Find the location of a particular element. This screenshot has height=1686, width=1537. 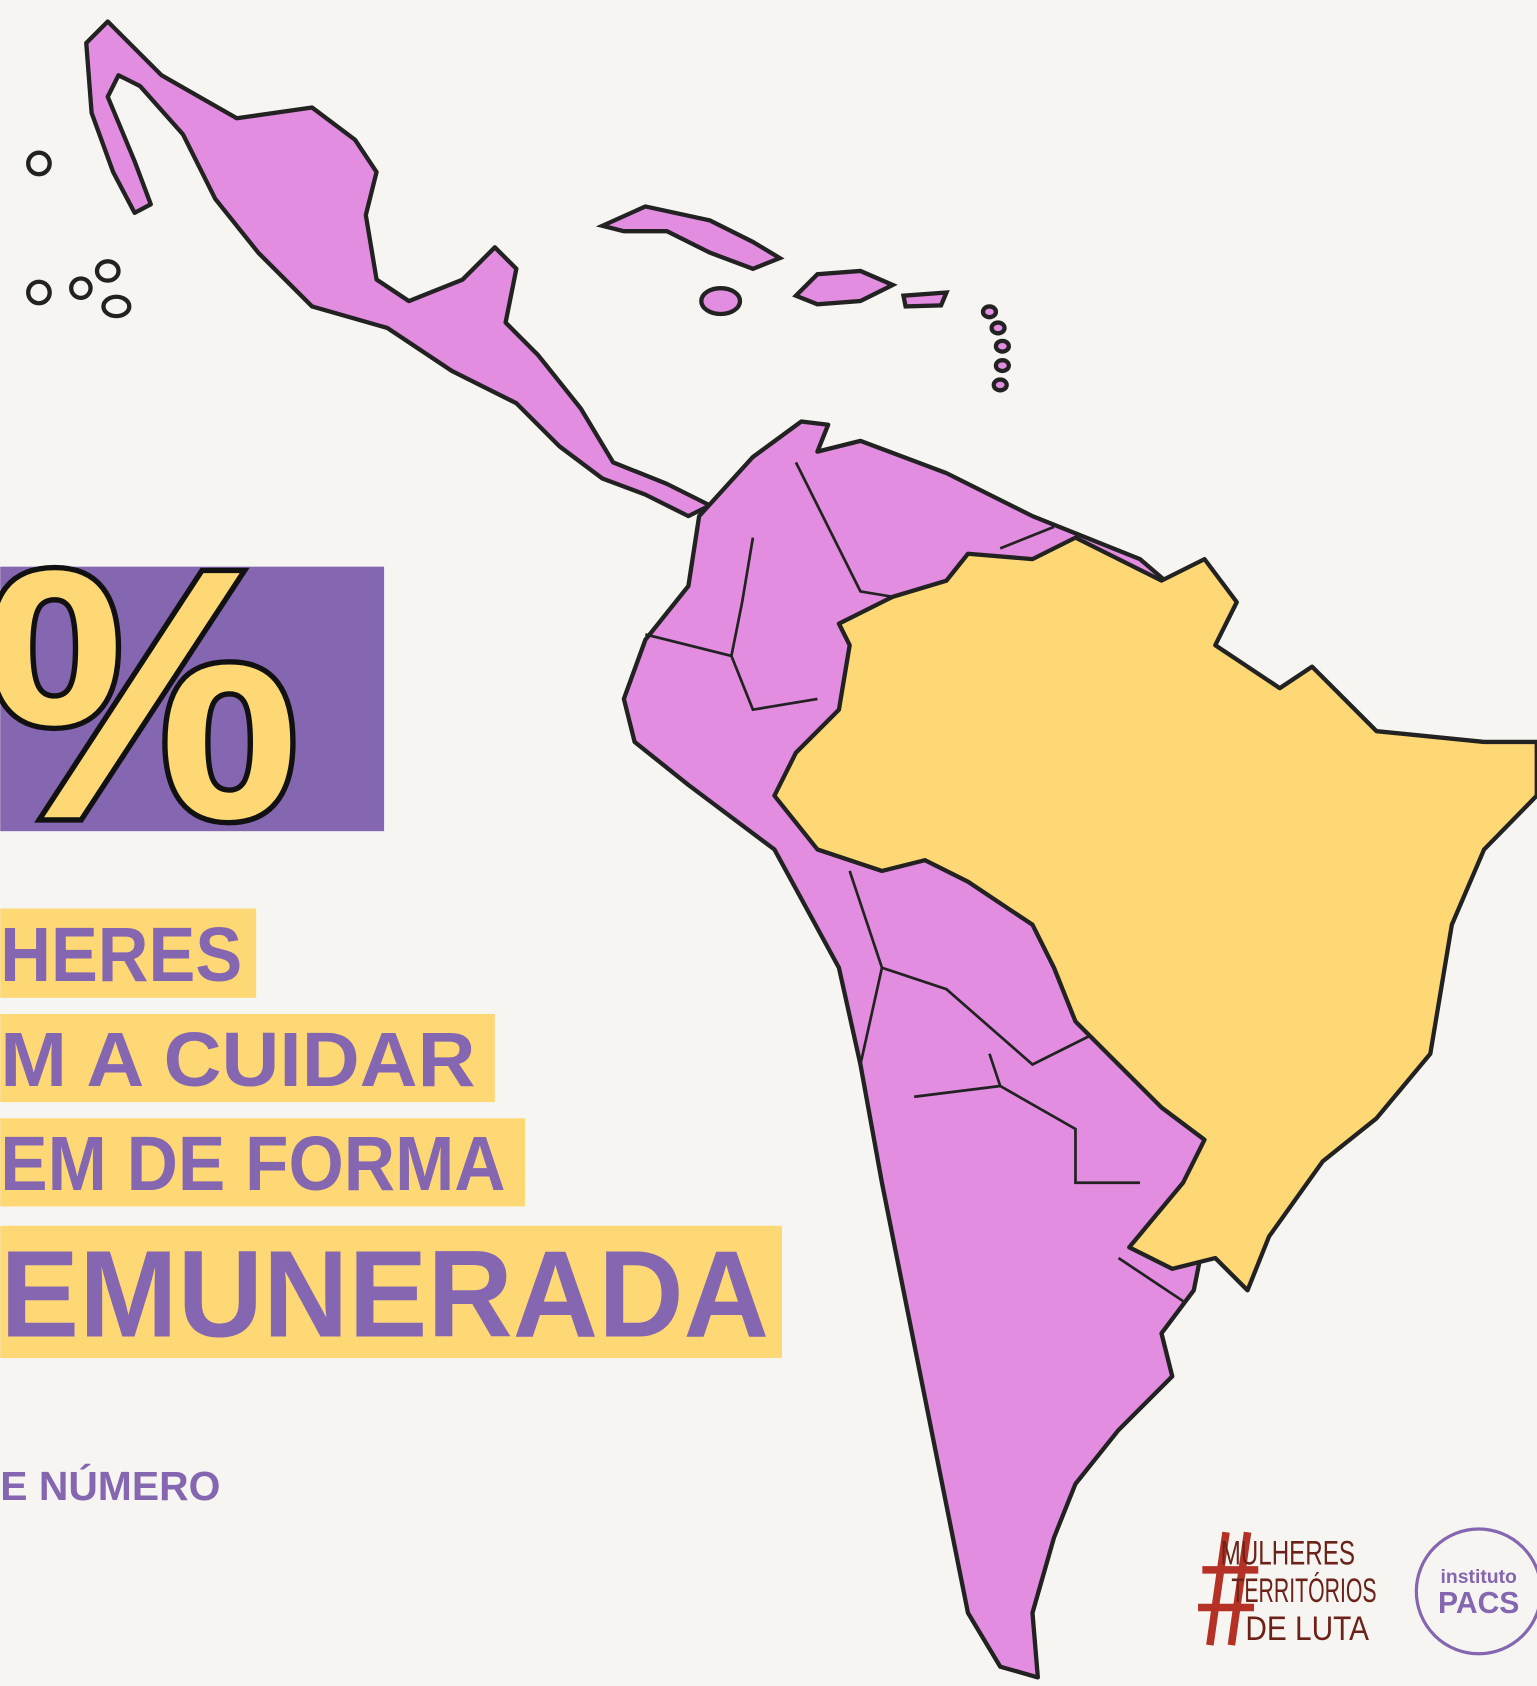

mexico-central-america is located at coordinates (398, 269).